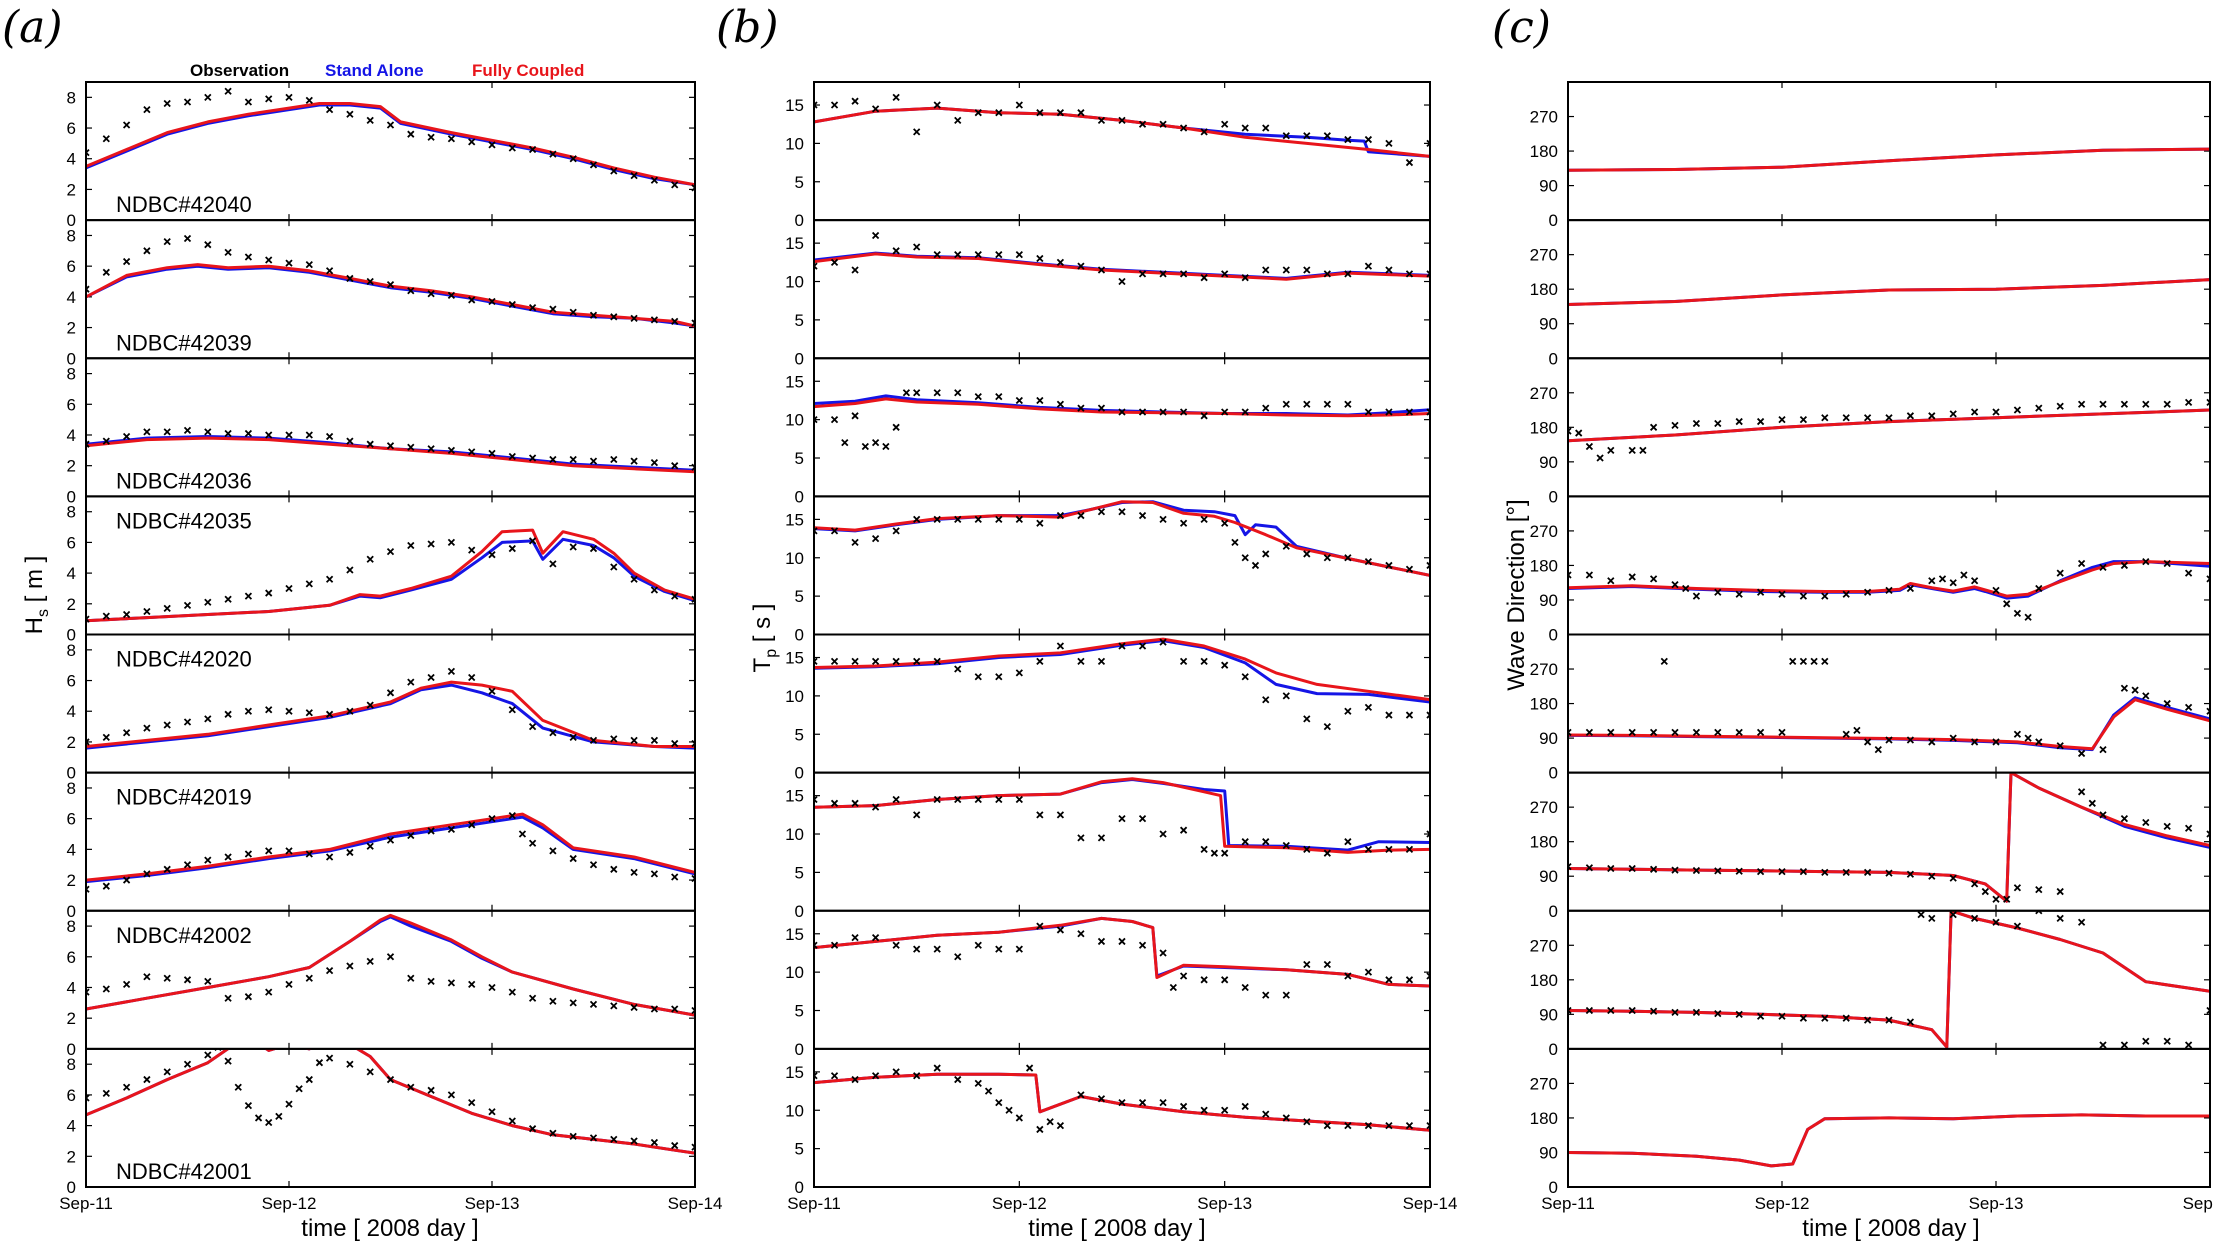  Describe the element at coordinates (1544, 807) in the screenshot. I see `y-tick-label: 270` at that location.